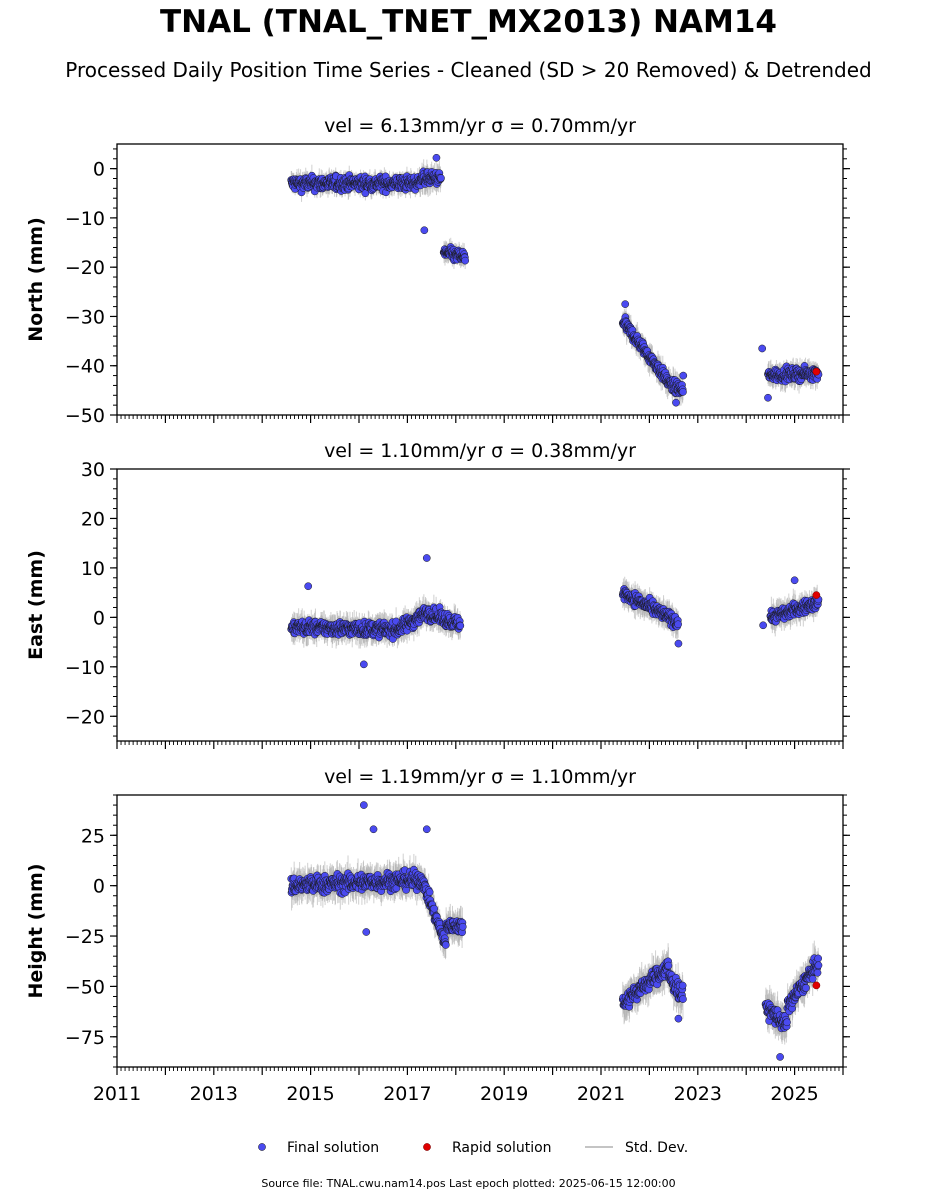 This screenshot has width=937, height=1200. Describe the element at coordinates (480, 126) in the screenshot. I see `panel-title: vel = 6.13mm/yr σ = 0.70mm/yr` at that location.